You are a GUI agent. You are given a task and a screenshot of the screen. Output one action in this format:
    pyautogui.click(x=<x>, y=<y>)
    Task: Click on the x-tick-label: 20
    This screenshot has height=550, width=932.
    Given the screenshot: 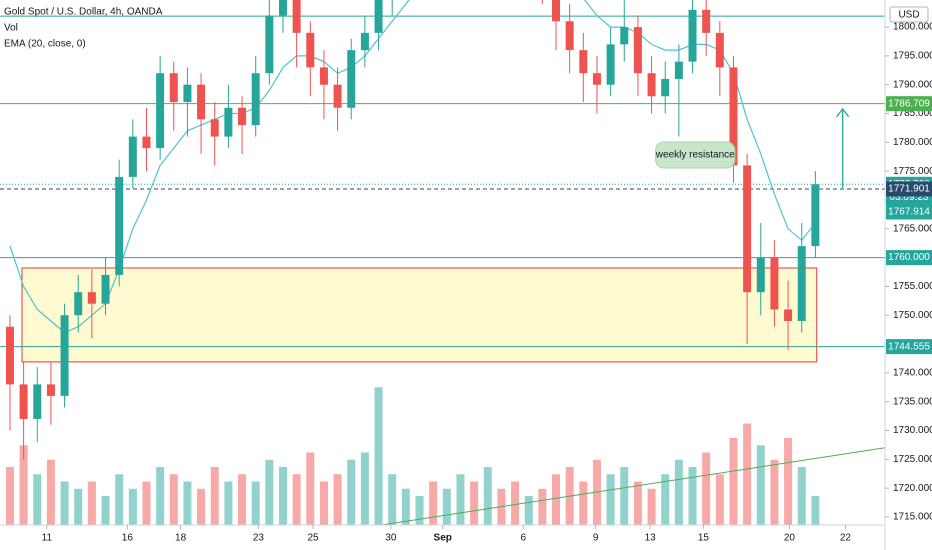 What is the action you would take?
    pyautogui.click(x=790, y=538)
    